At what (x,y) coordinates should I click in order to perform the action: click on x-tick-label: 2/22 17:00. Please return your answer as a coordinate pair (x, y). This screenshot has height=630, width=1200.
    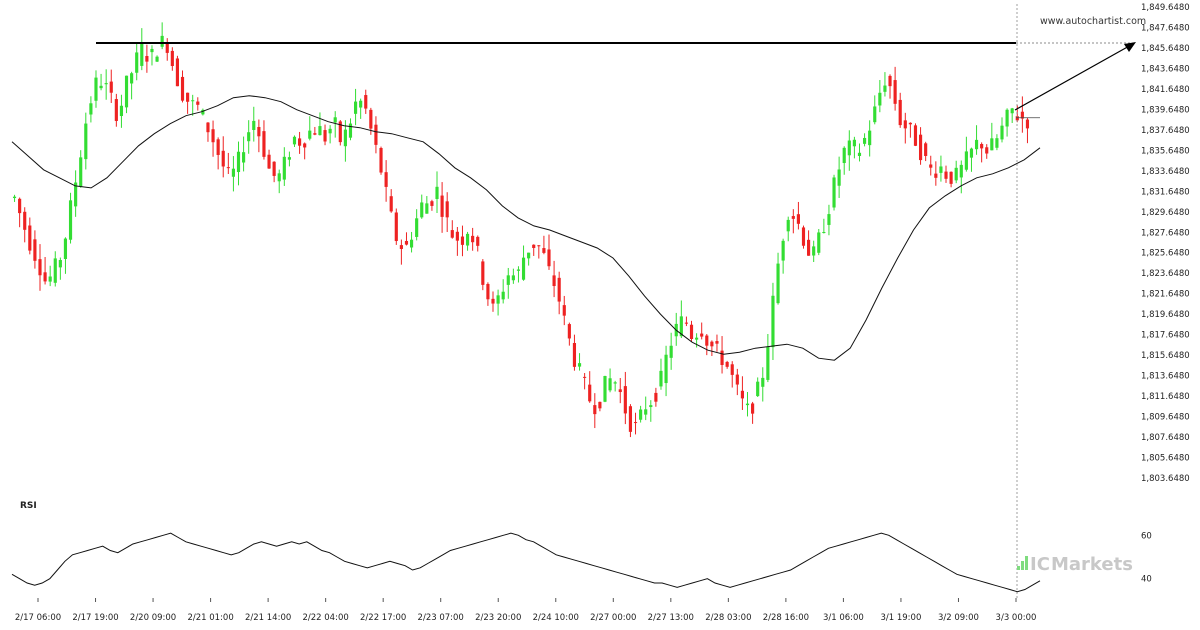
    Looking at the image, I should click on (383, 618).